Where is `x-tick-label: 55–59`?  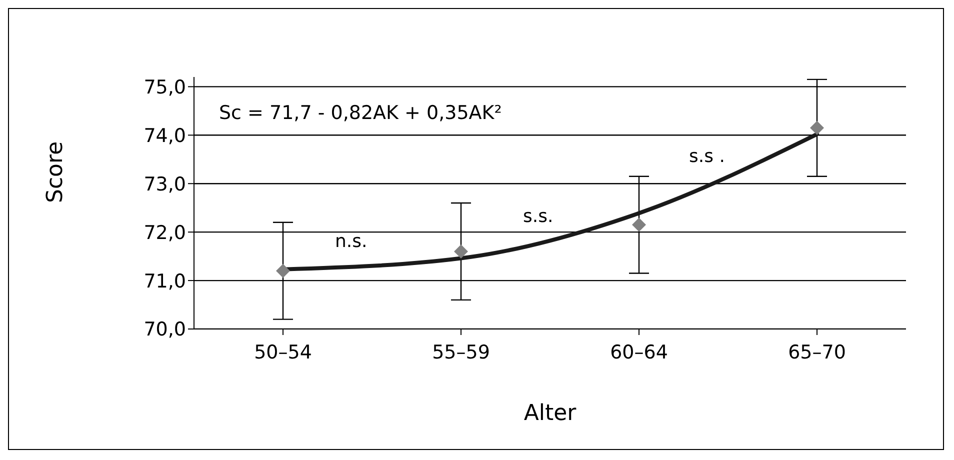
x-tick-label: 55–59 is located at coordinates (461, 352).